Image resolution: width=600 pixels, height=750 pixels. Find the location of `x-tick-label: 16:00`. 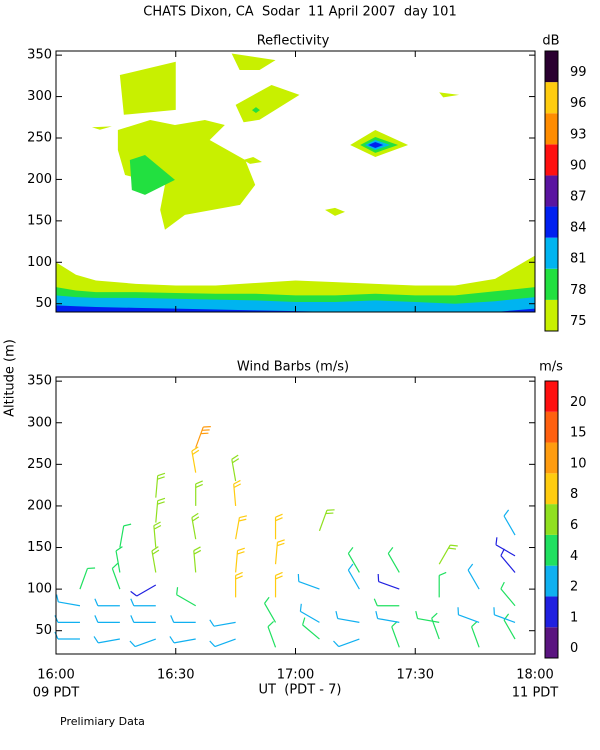

x-tick-label: 16:00 is located at coordinates (55, 675).